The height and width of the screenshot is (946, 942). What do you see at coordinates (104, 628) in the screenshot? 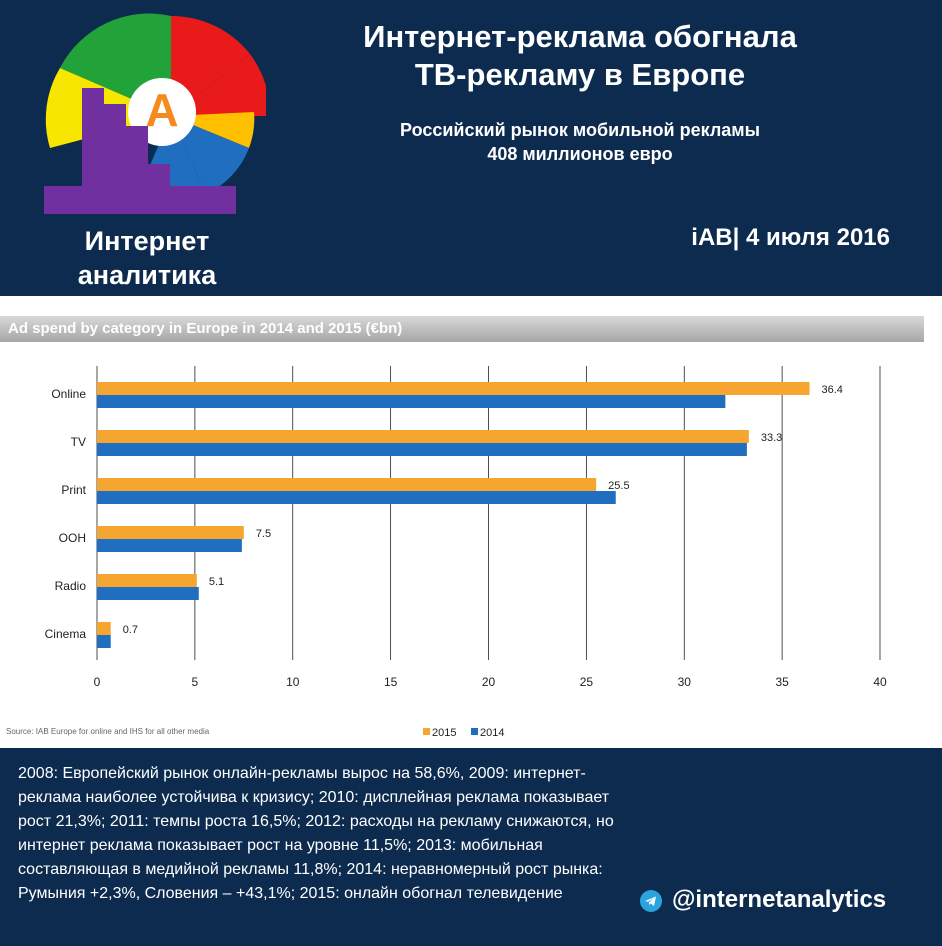
I see `bar-2015-cinema` at bounding box center [104, 628].